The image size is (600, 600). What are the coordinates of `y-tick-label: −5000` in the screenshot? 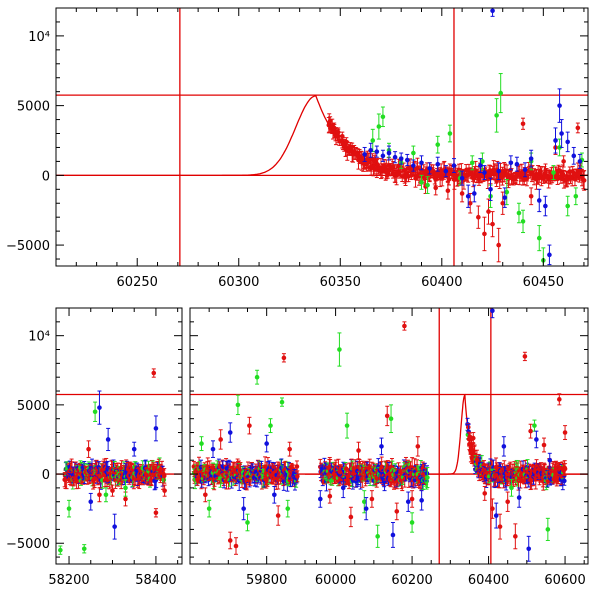 It's located at (28, 246).